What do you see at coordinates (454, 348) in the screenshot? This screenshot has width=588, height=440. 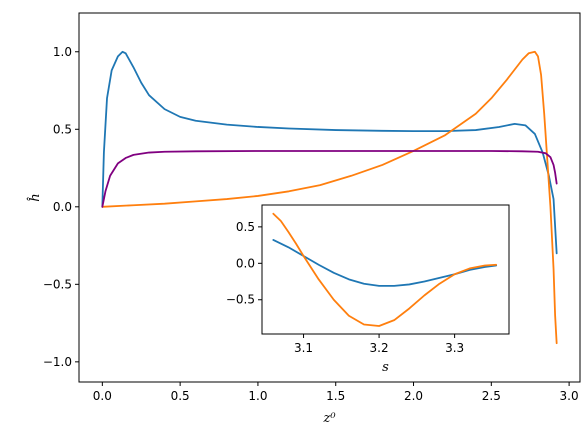 I see `inset-x-tick-label: 3.3` at bounding box center [454, 348].